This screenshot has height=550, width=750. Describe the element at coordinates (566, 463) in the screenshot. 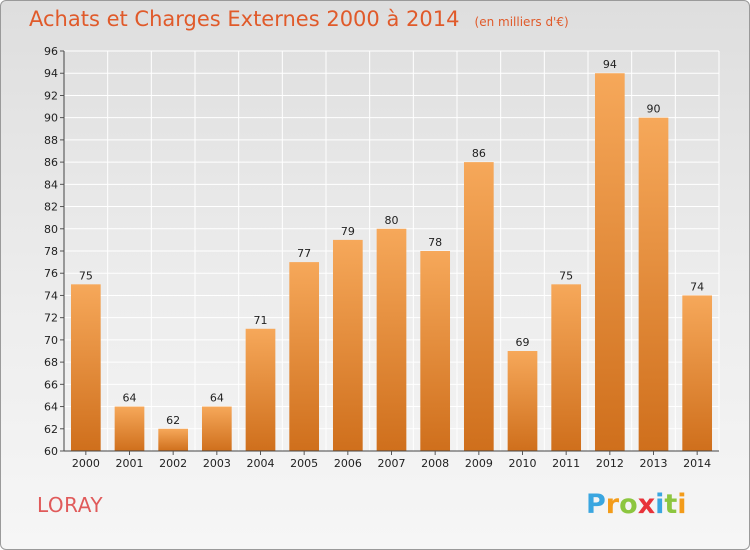

I see `x-tick-label: 2011` at that location.